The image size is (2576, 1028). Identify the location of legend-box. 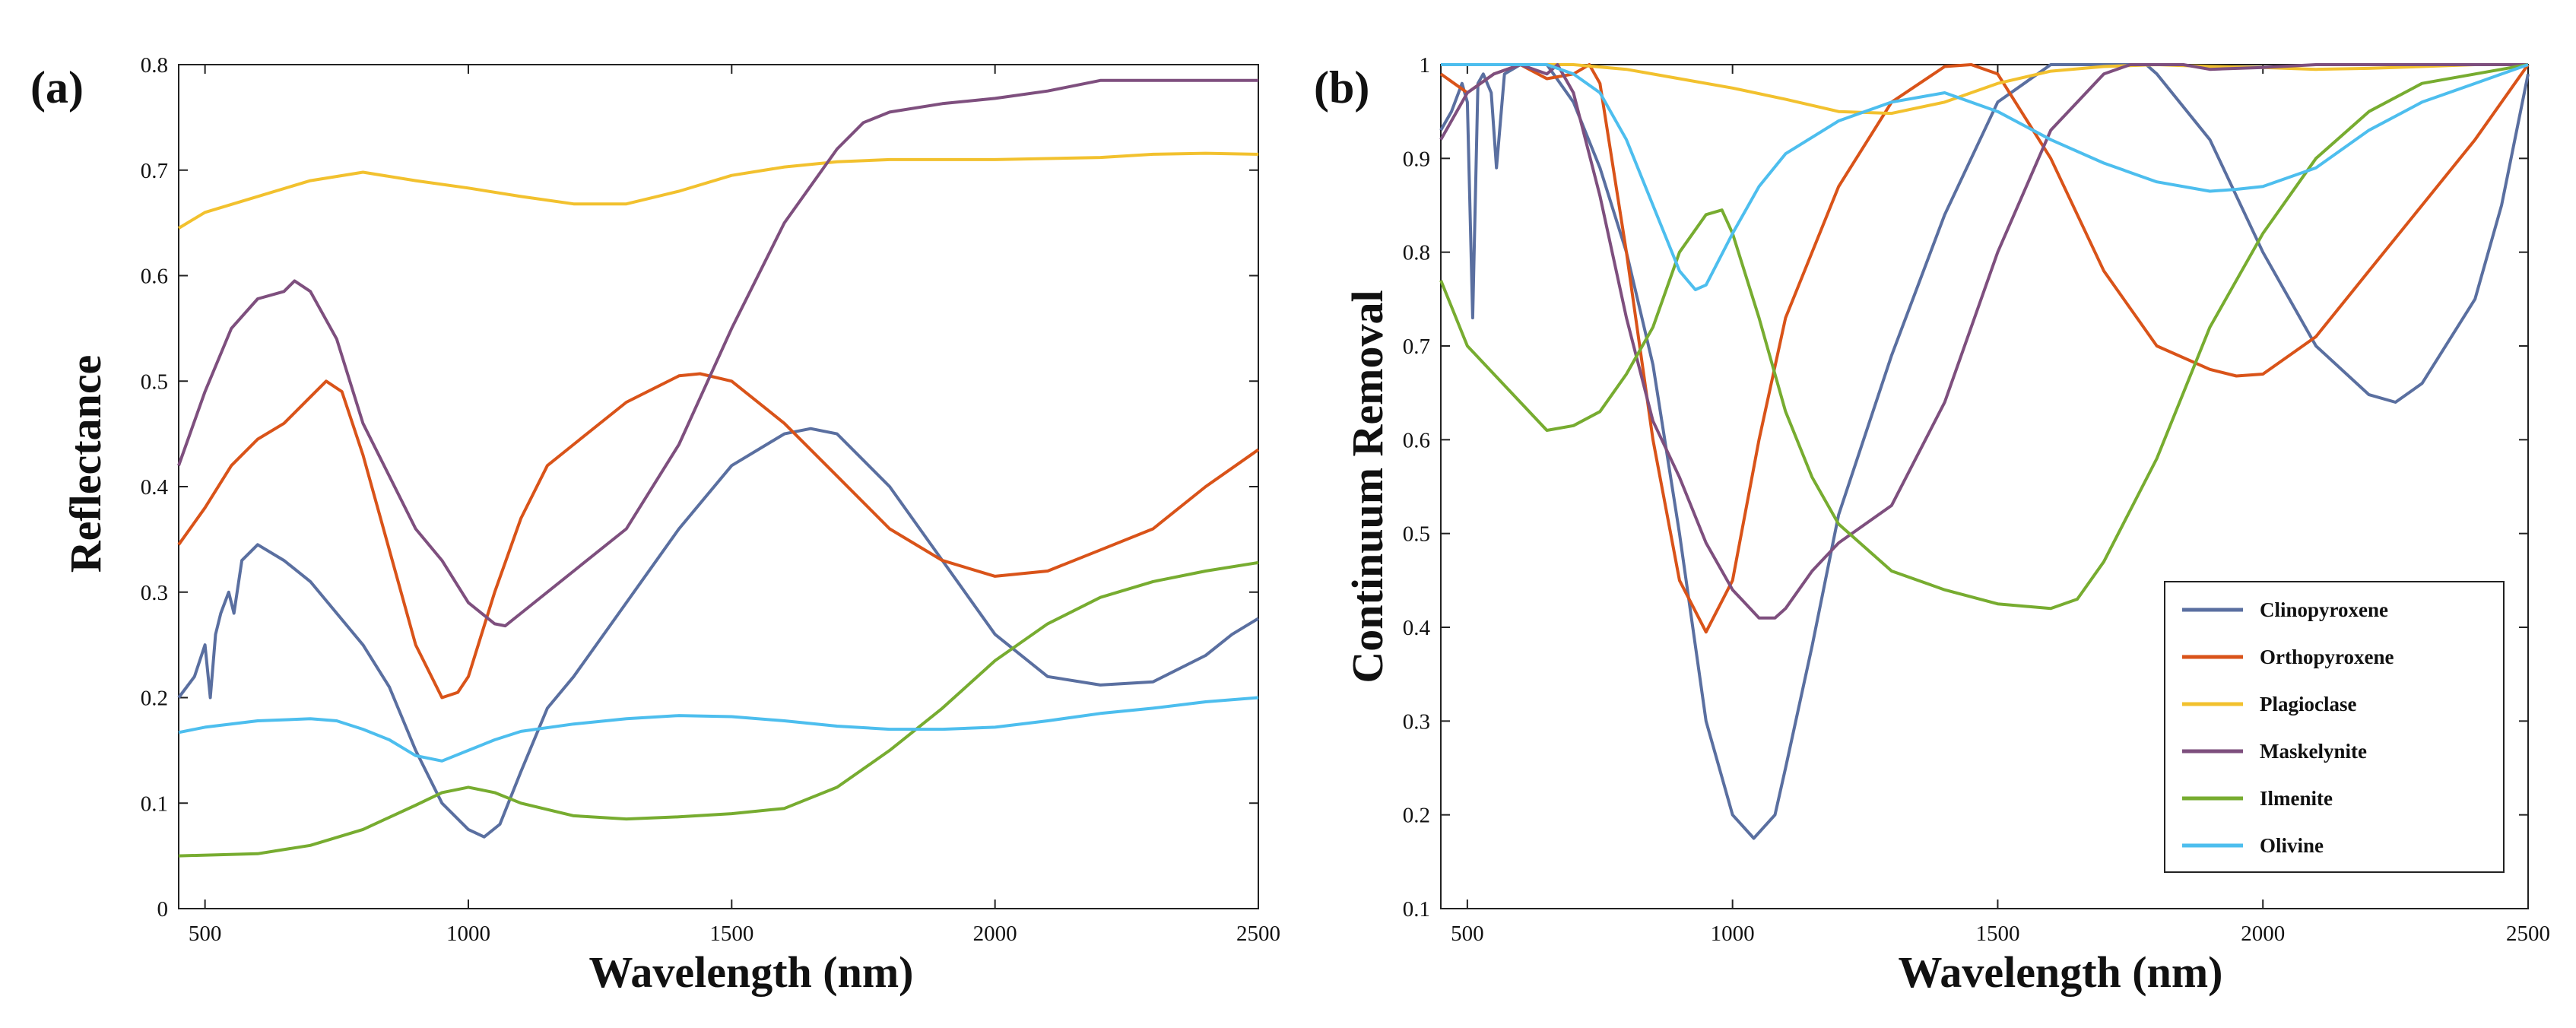
(2334, 727).